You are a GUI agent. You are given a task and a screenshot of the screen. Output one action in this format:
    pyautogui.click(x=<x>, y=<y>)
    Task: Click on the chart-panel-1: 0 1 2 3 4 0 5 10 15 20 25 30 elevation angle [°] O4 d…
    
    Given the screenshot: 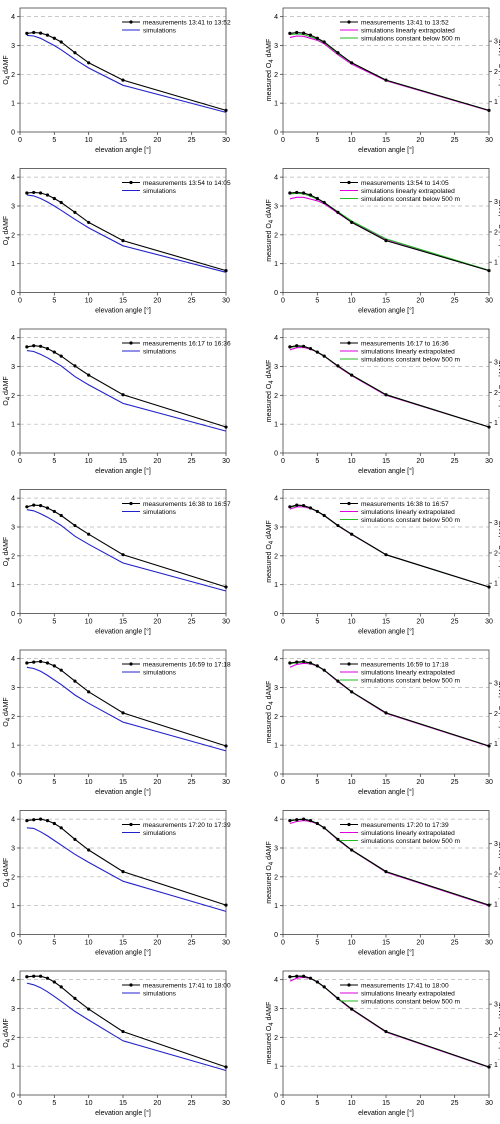 What is the action you would take?
    pyautogui.click(x=117, y=80)
    